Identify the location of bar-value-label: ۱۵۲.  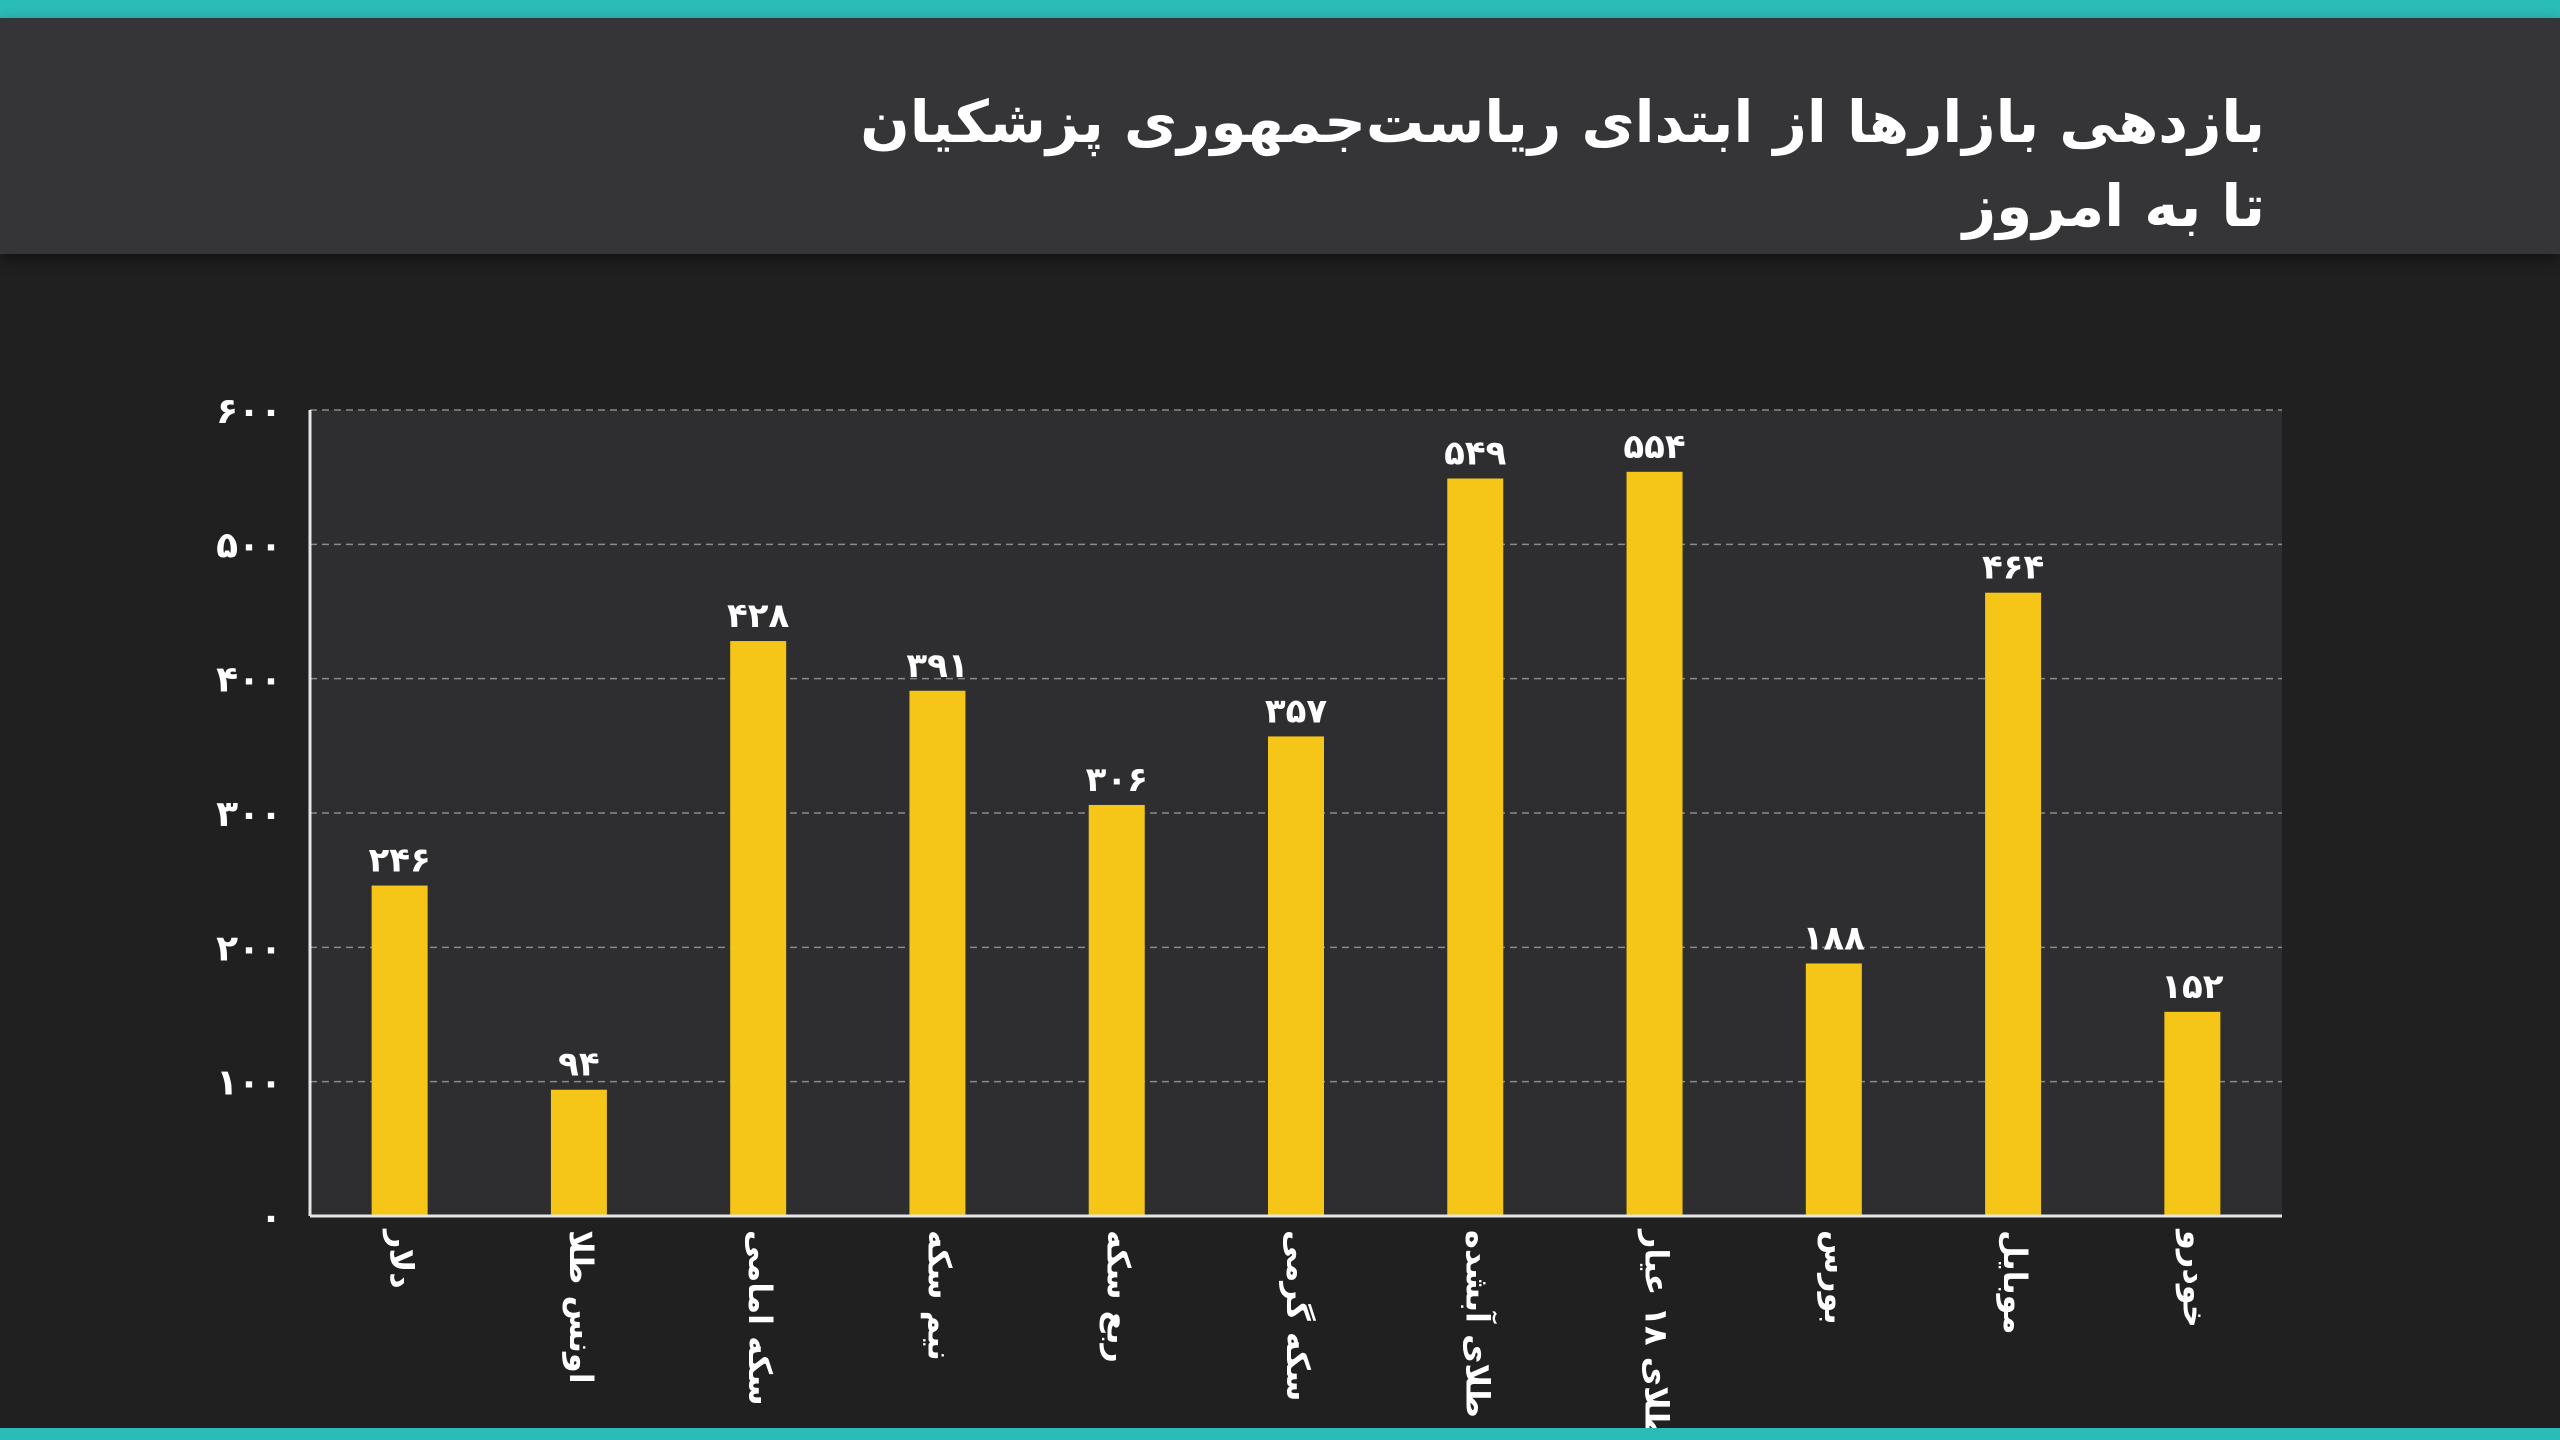
(2192, 987).